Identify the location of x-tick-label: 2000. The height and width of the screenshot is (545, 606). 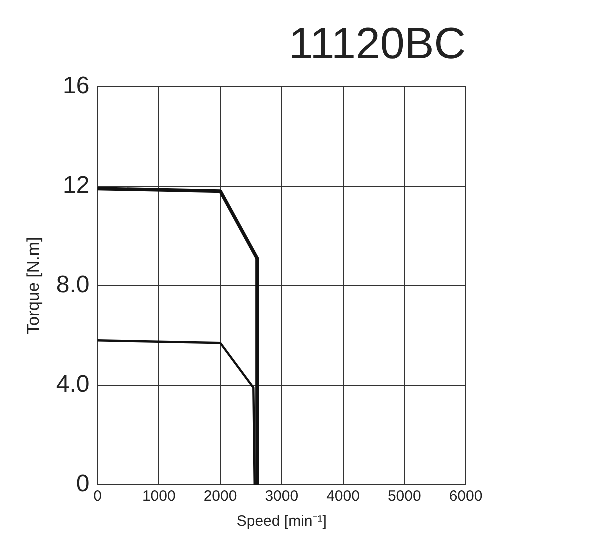
(221, 497).